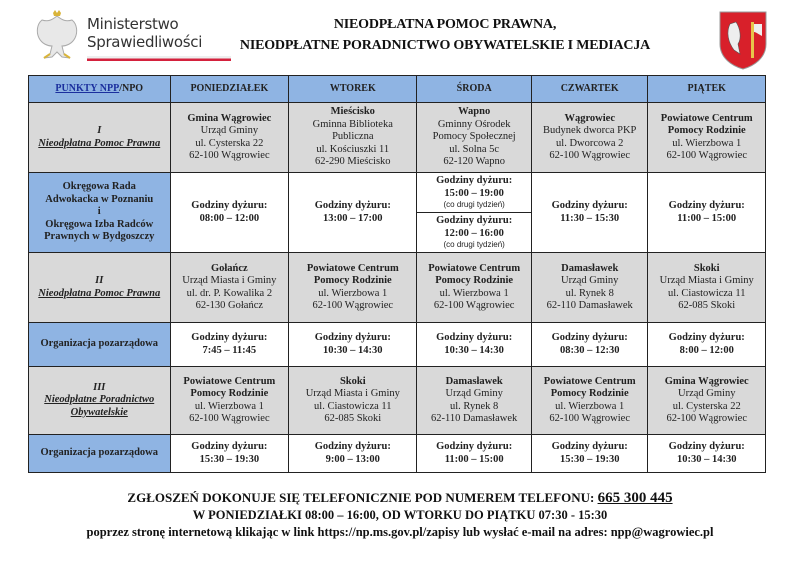 Image resolution: width=800 pixels, height=571 pixels. Describe the element at coordinates (589, 344) in the screenshot. I see `schedule-cell: Godziny dyżuru: 08:30 – 12:30` at that location.